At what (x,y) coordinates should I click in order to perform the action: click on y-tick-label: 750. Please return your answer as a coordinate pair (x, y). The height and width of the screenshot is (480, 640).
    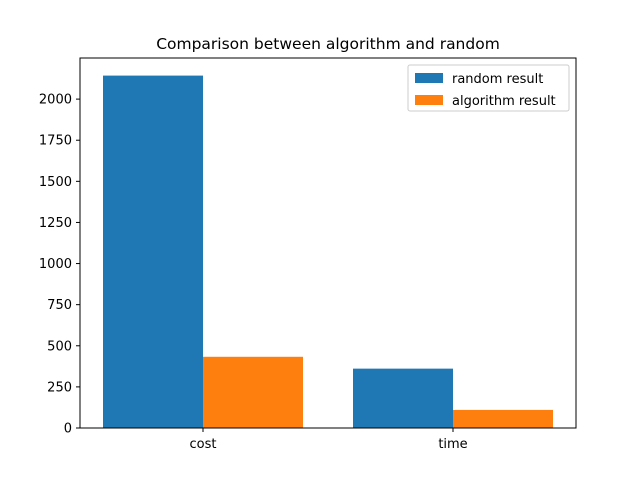
    Looking at the image, I should click on (59, 305).